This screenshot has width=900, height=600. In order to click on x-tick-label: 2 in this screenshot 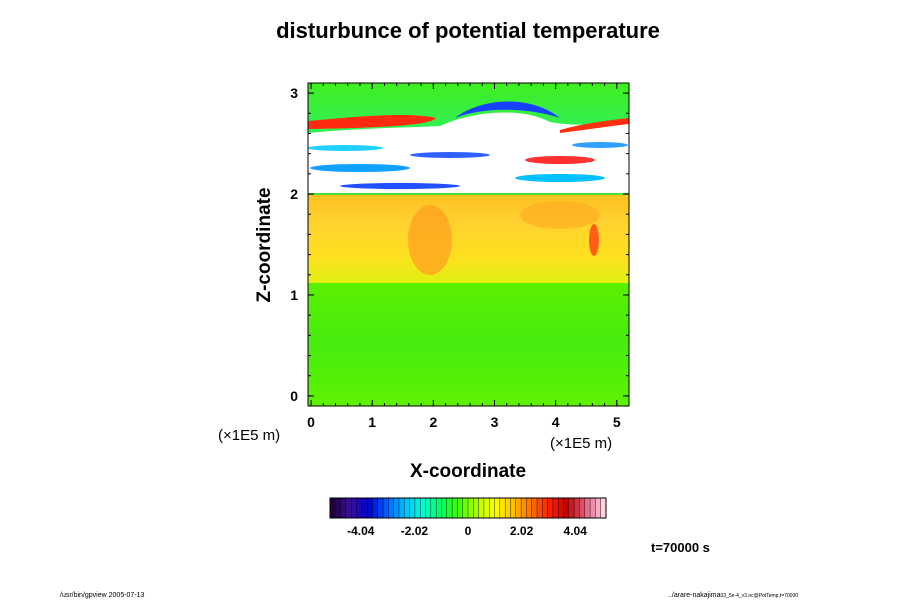, I will do `click(433, 422)`.